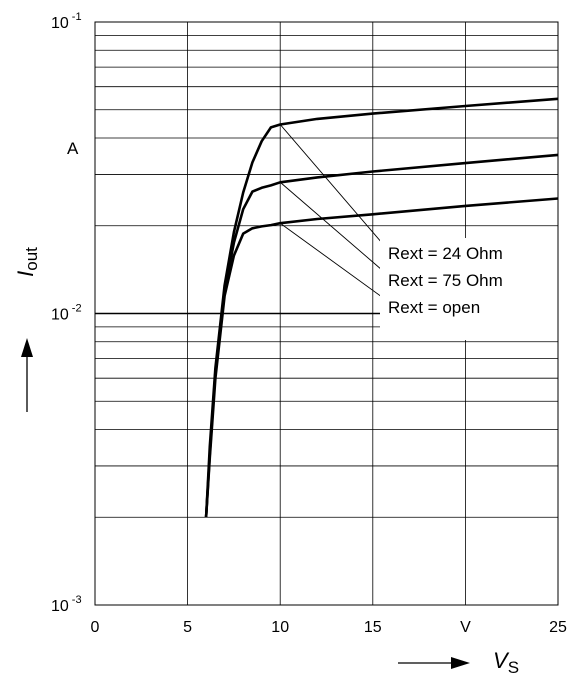 This screenshot has width=571, height=677. Describe the element at coordinates (27, 347) in the screenshot. I see `y-arrow-head` at that location.